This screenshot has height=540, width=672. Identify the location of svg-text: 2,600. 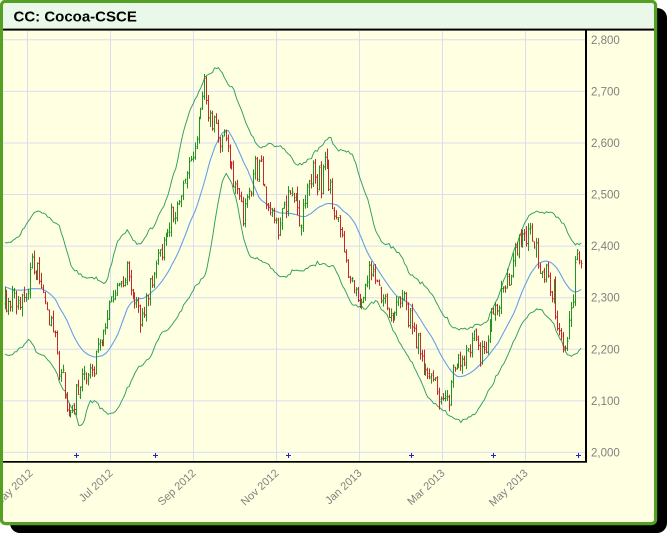
(605, 144).